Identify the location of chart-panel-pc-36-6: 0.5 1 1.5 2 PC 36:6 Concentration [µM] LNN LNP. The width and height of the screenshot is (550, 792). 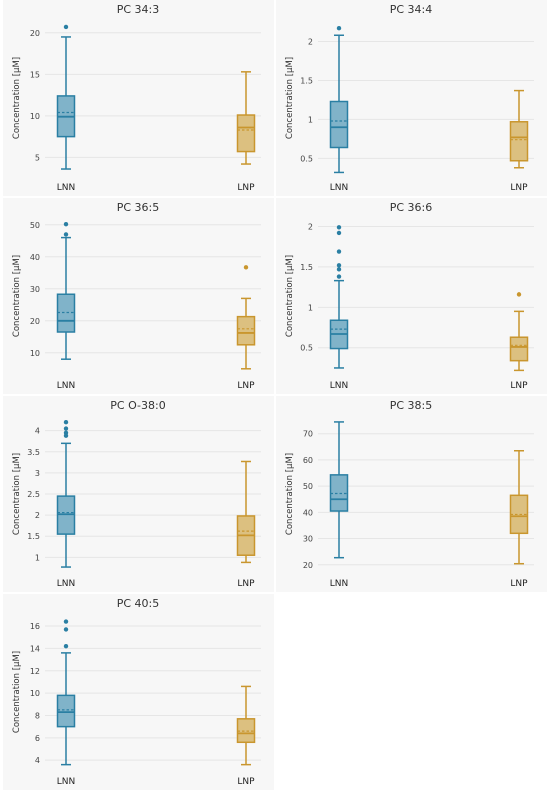
(411, 296).